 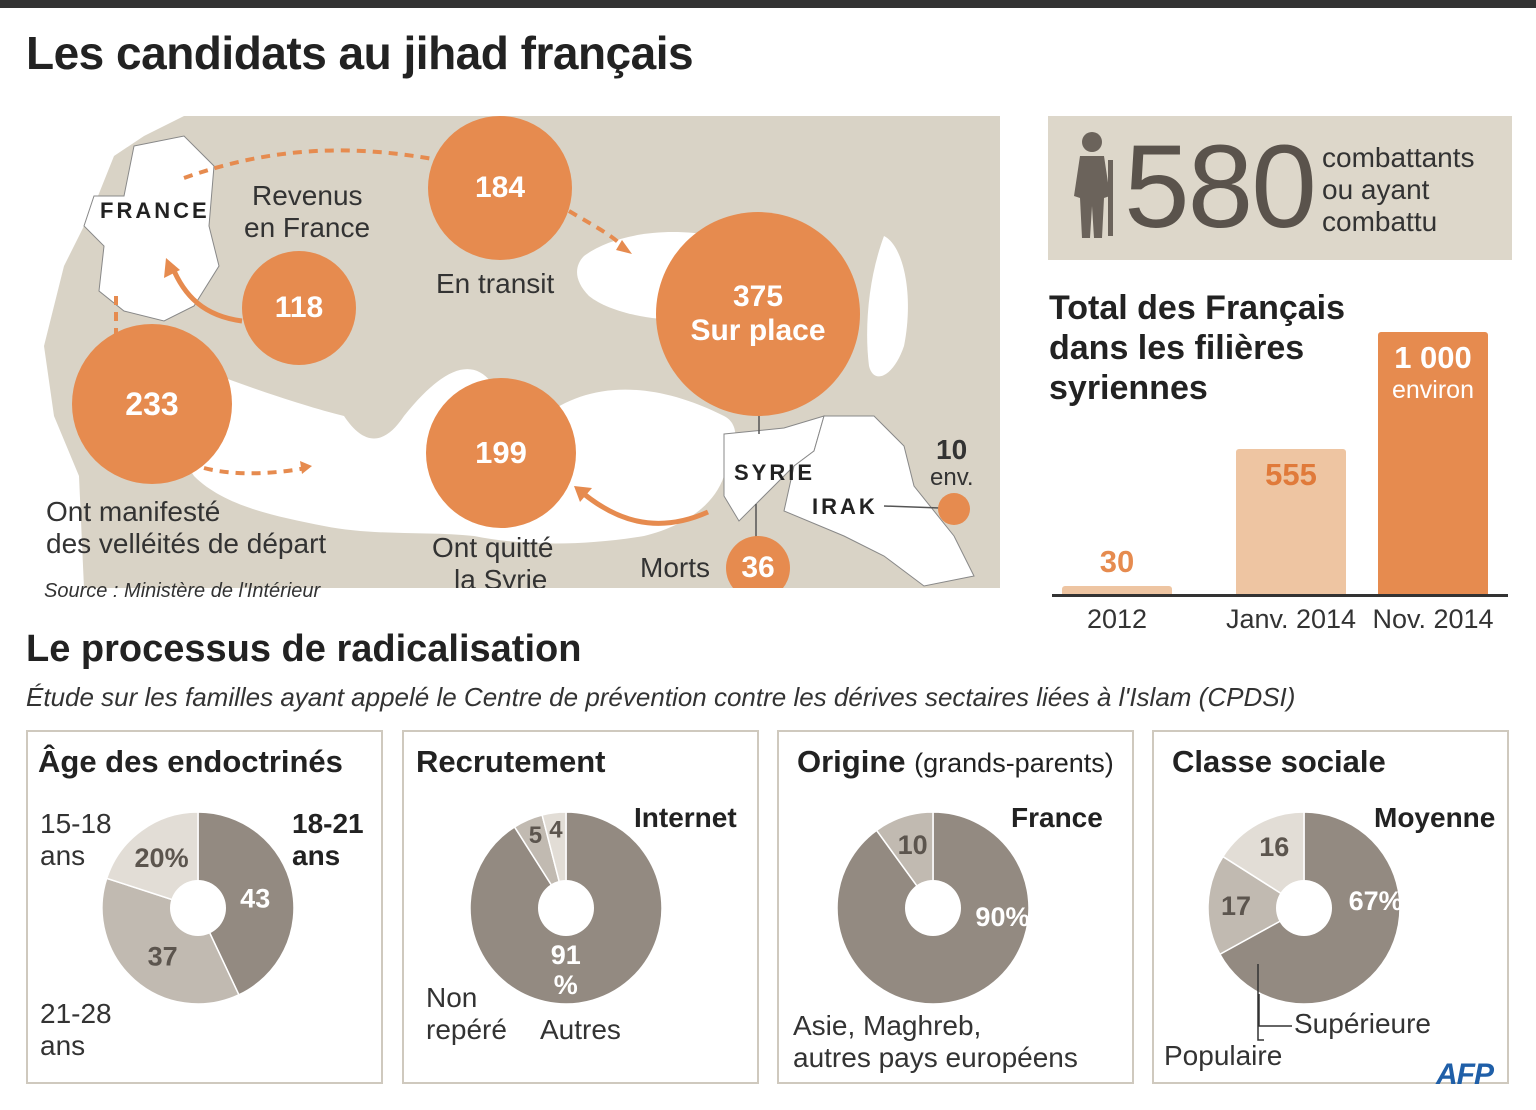 What do you see at coordinates (768, 4) in the screenshot?
I see `top-rule` at bounding box center [768, 4].